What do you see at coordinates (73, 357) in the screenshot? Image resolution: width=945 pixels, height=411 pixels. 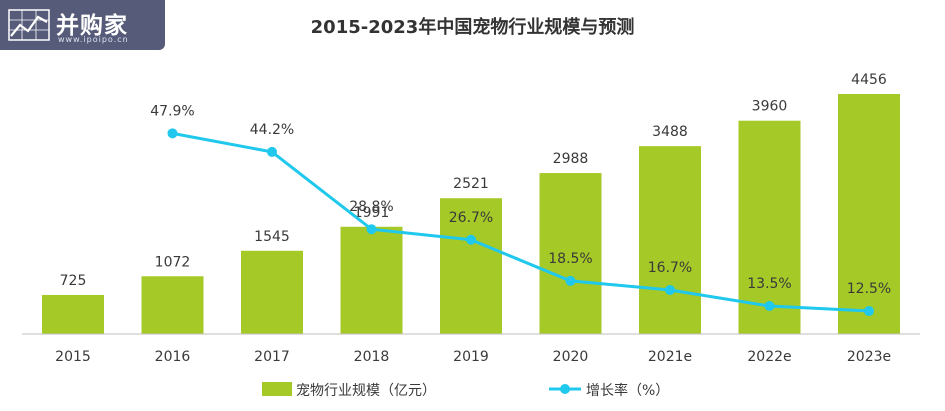 I see `x-tick-label: 2015` at bounding box center [73, 357].